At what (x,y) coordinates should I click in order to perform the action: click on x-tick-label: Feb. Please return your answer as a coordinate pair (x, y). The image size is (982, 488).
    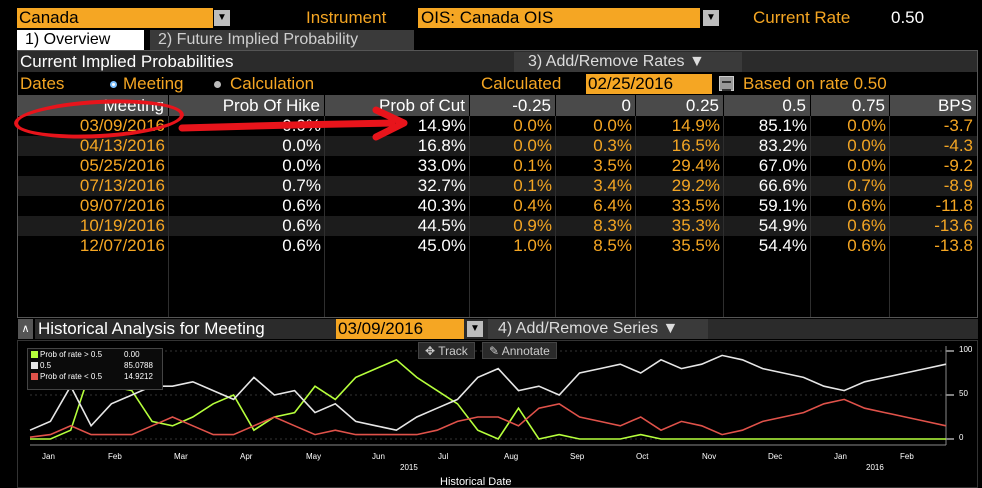
    Looking at the image, I should click on (115, 456).